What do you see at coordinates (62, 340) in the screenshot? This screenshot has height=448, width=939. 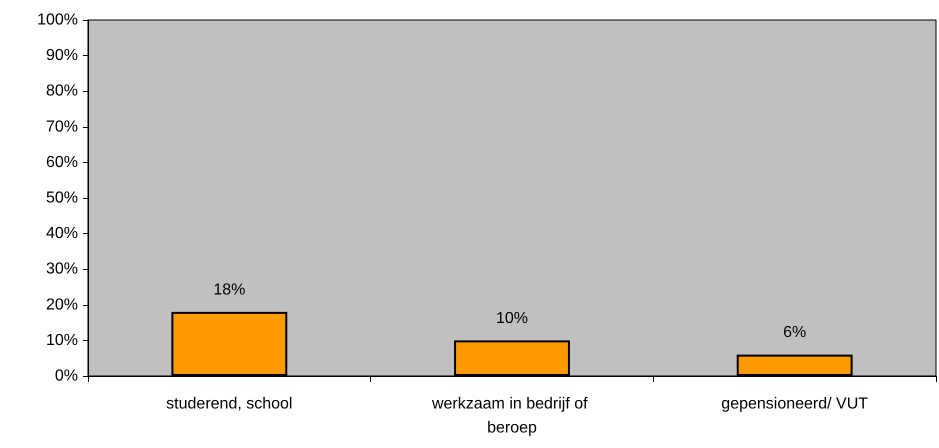 I see `y-tick-label: 10%` at bounding box center [62, 340].